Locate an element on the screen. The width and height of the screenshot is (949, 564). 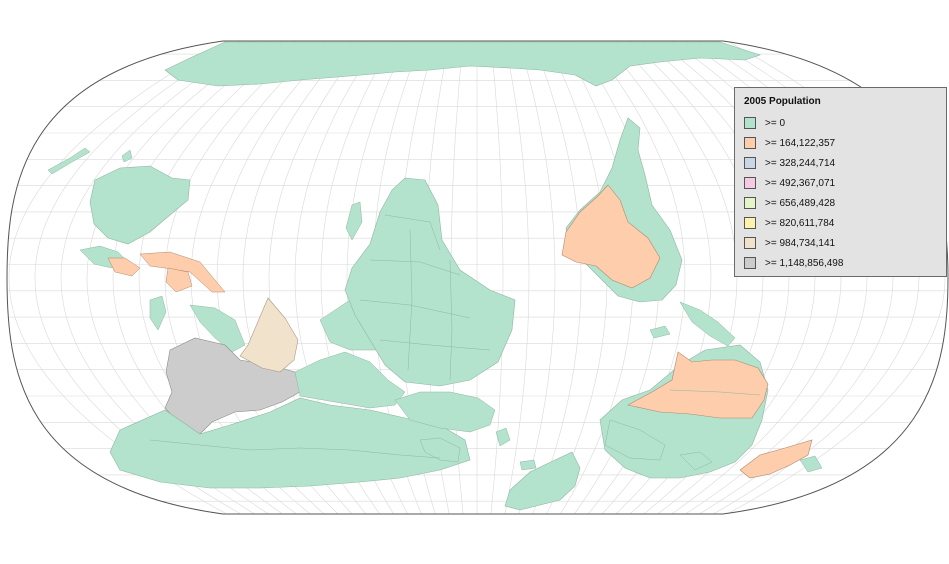
legend-label: >= 0 is located at coordinates (775, 123).